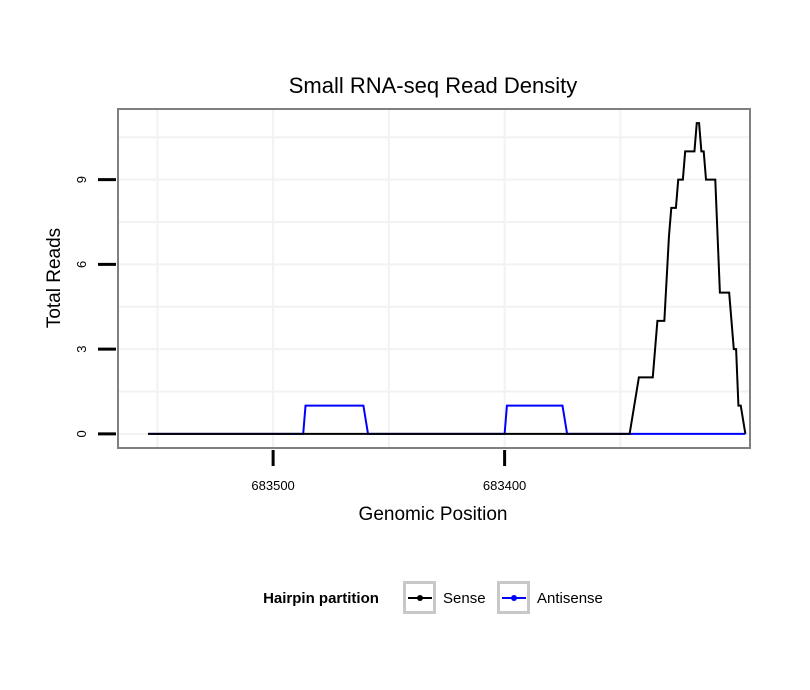 This screenshot has height=690, width=810. Describe the element at coordinates (81, 349) in the screenshot. I see `y-tick-label: 3` at that location.